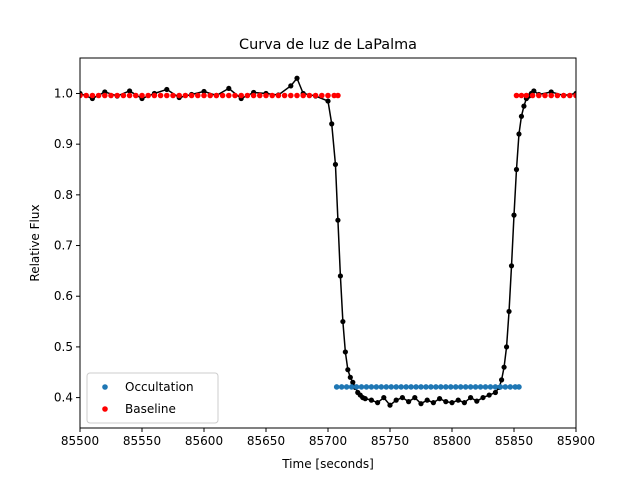  Describe the element at coordinates (159, 387) in the screenshot. I see `legend-label-occultation: Occultation` at that location.